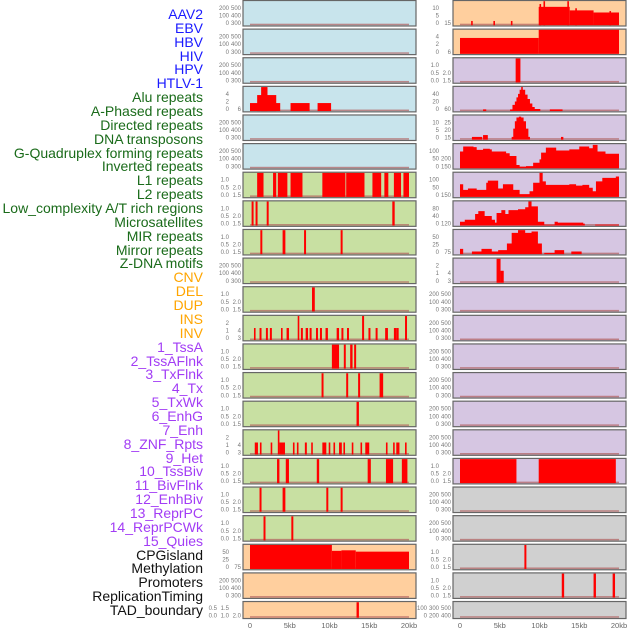  What do you see at coordinates (148, 138) in the screenshot?
I see `track-label: DNA transposons` at bounding box center [148, 138].